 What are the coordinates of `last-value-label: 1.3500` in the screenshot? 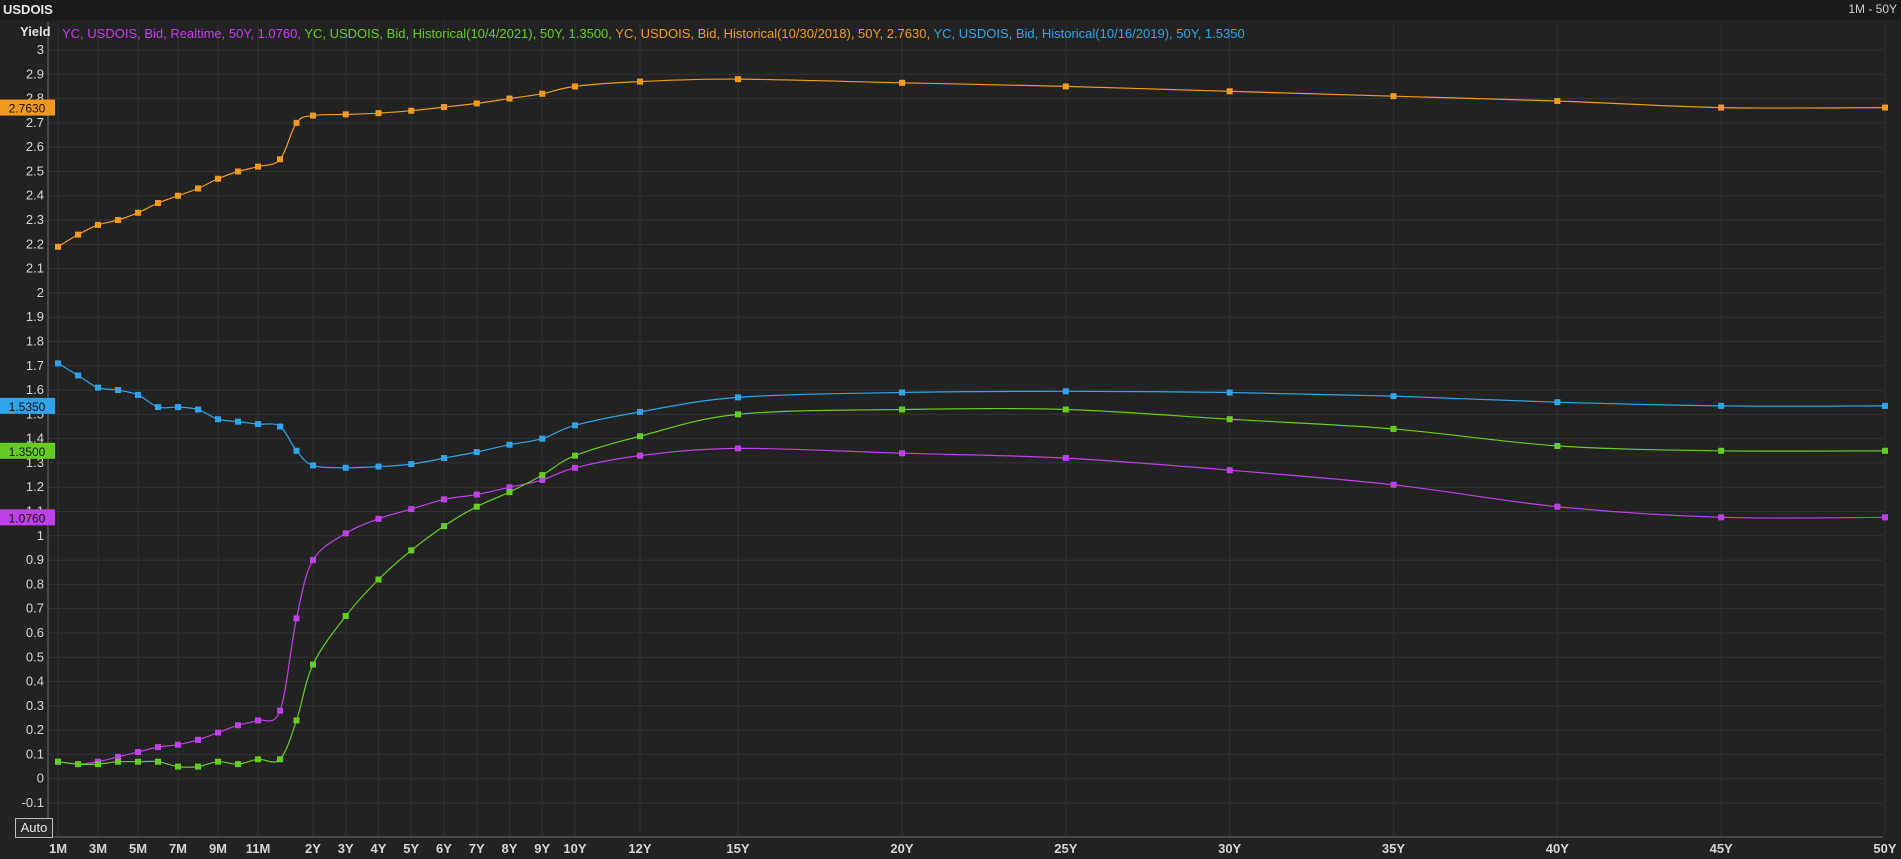 It's located at (27, 452).